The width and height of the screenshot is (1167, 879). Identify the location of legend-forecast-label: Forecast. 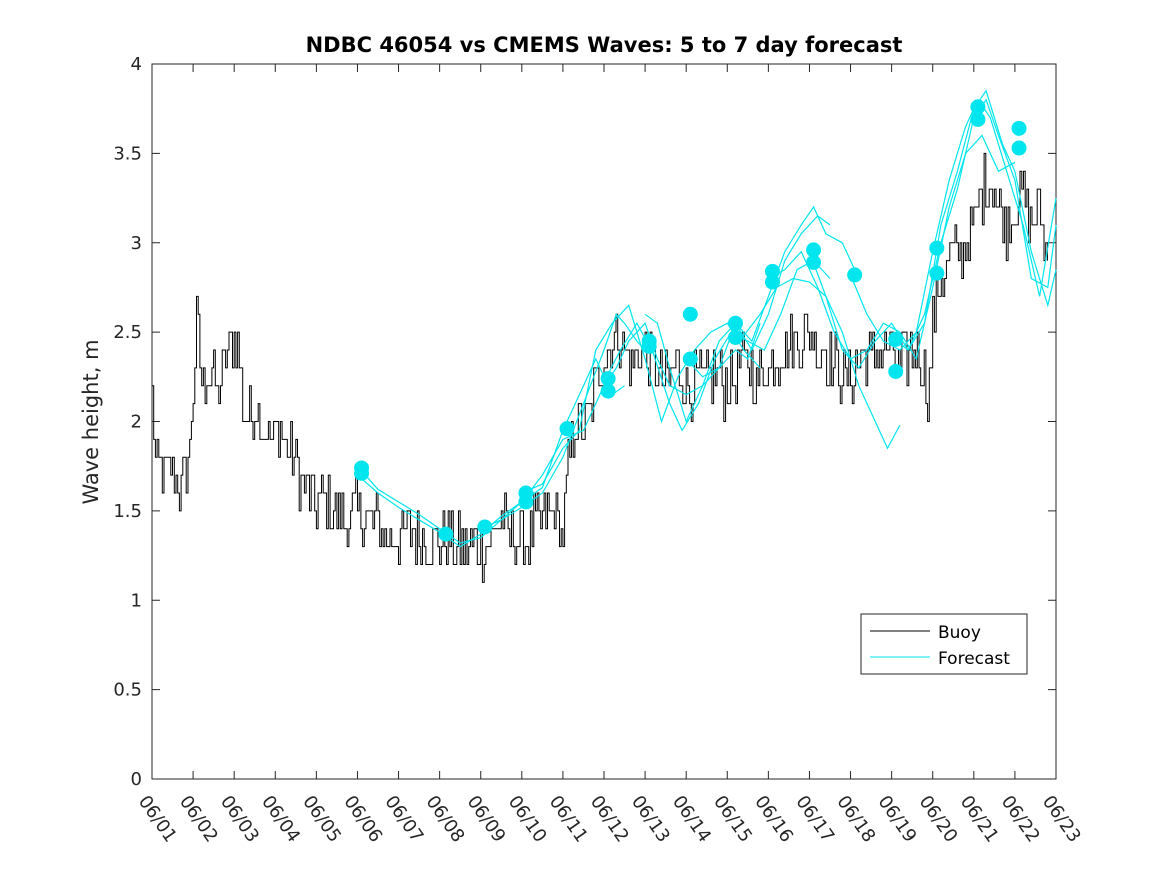
(974, 659).